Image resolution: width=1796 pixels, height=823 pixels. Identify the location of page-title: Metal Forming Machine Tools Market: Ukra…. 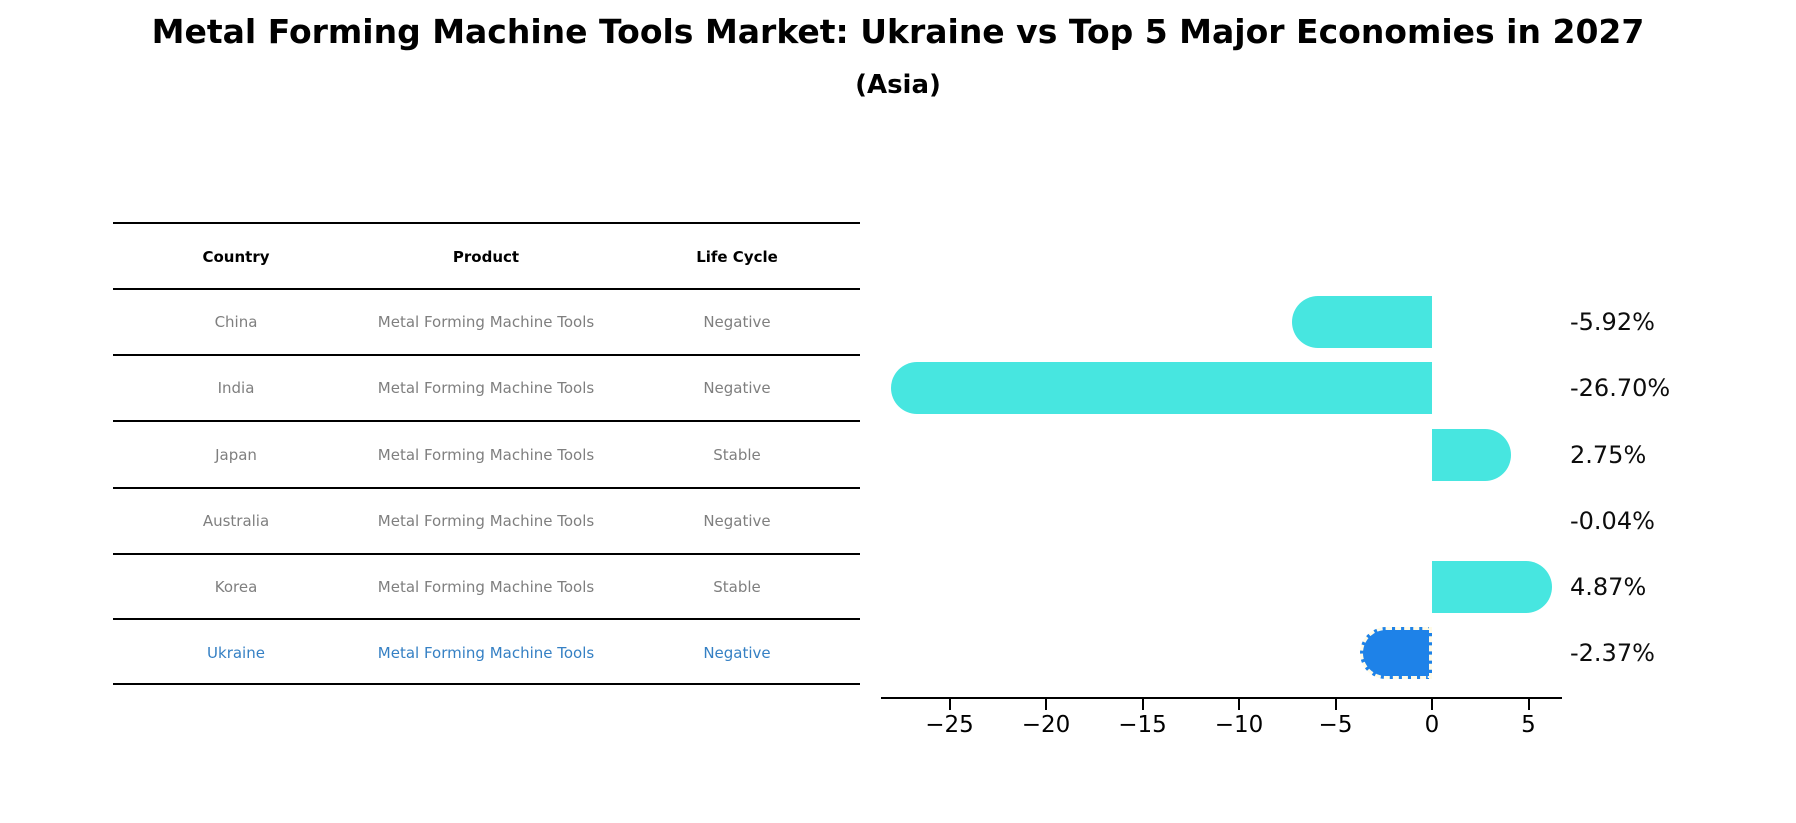
(898, 31).